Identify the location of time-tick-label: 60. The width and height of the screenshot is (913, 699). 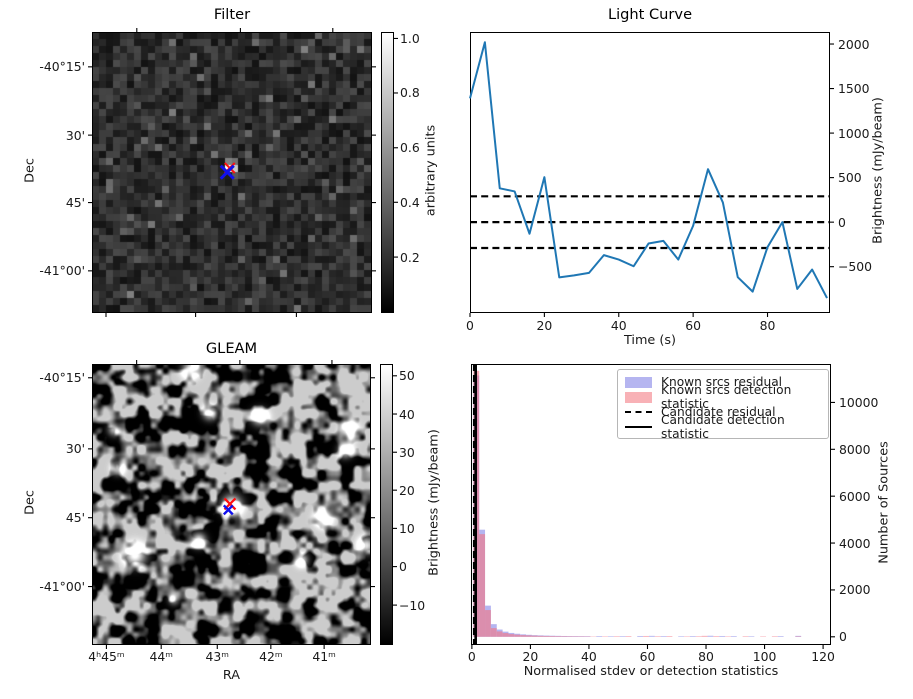
(693, 325).